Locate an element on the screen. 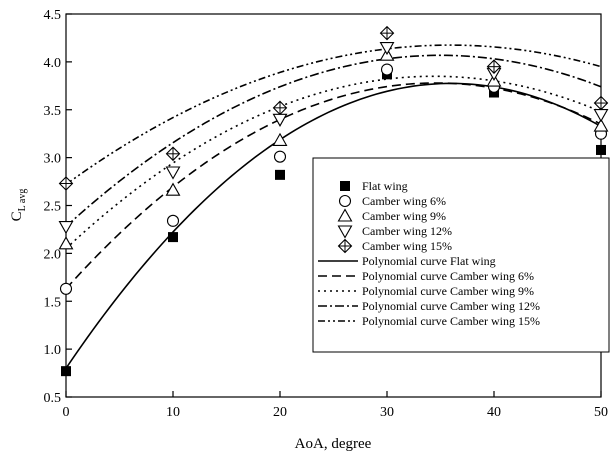  y-tick-label: 1.0 is located at coordinates (53, 350).